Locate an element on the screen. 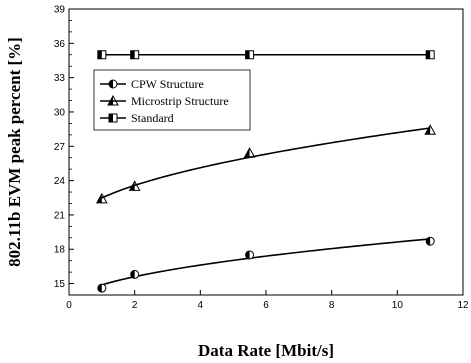 The width and height of the screenshot is (471, 363). y-tick-label: 18 is located at coordinates (60, 250).